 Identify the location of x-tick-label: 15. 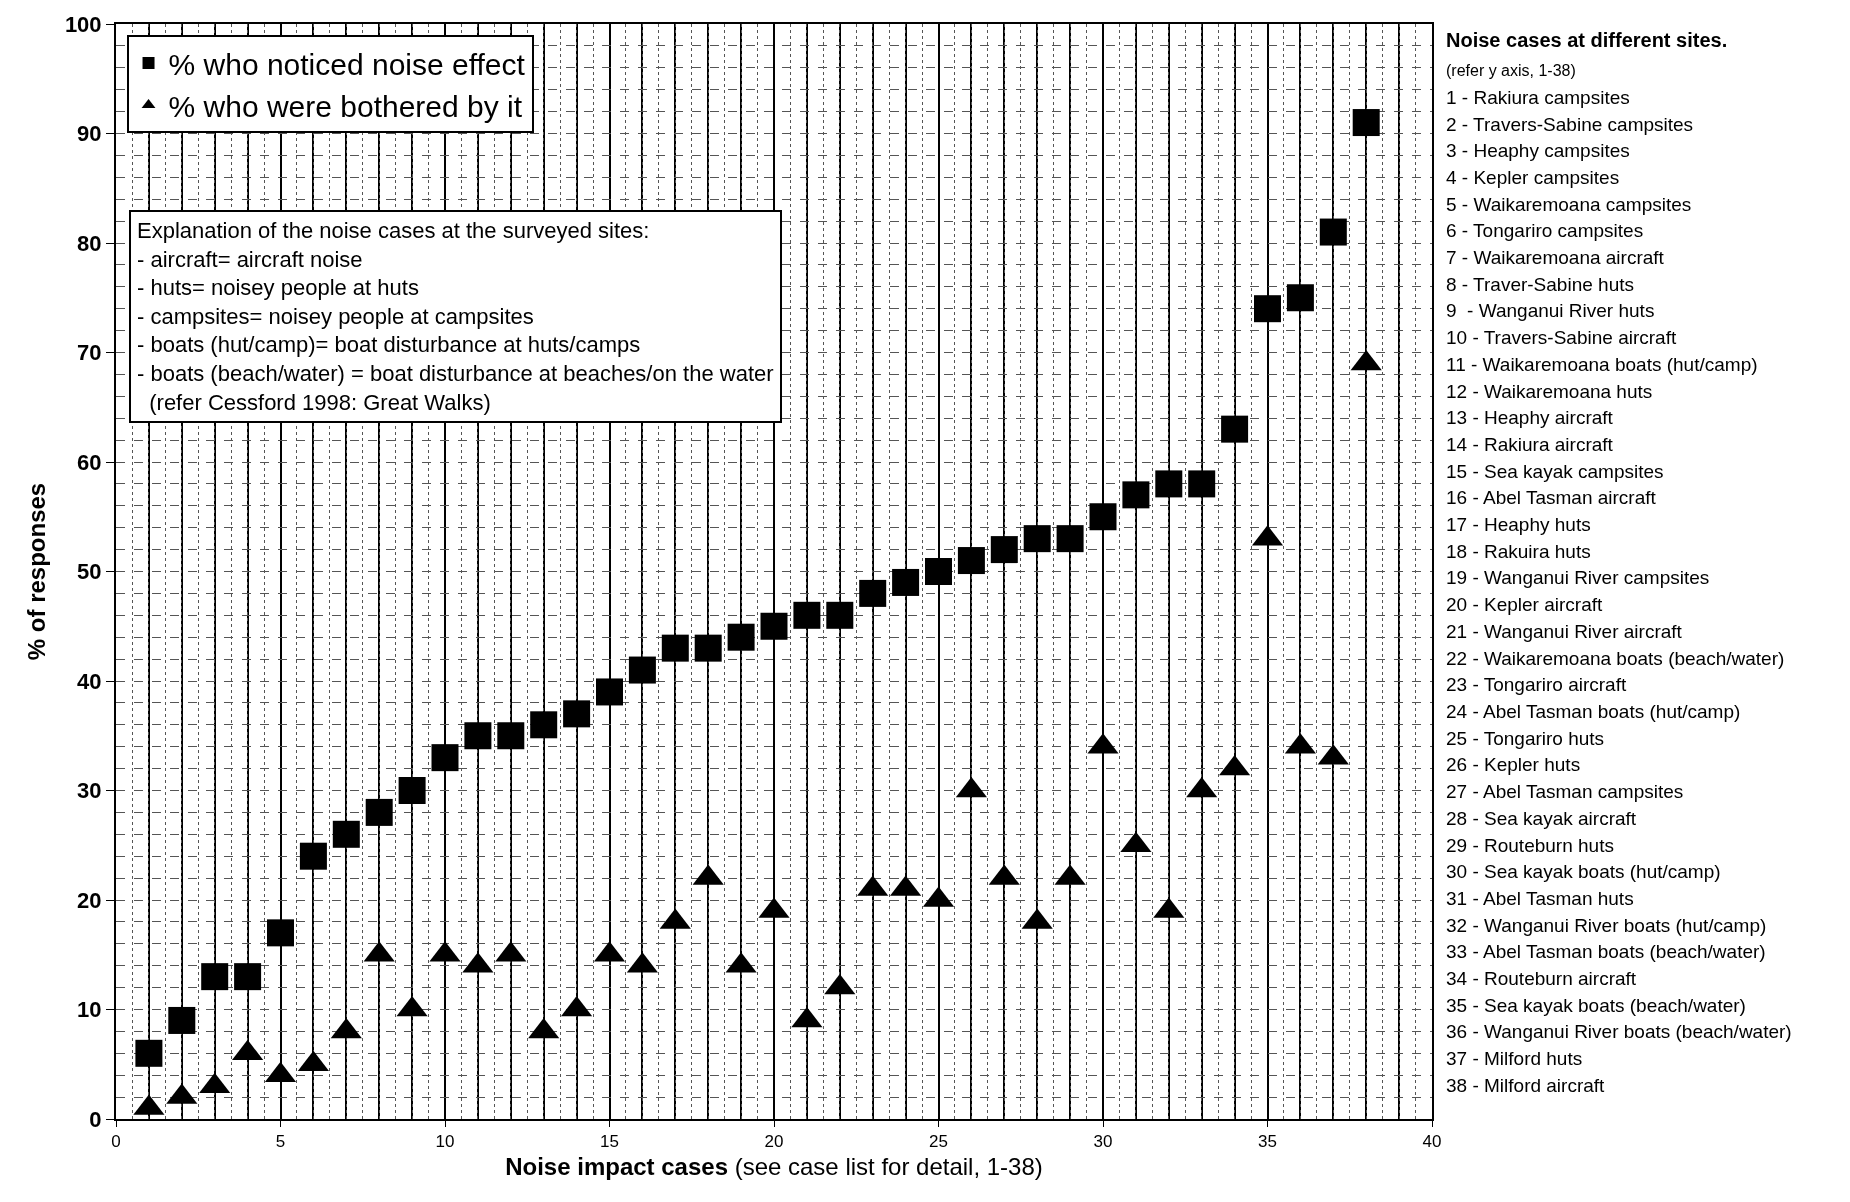
(609, 1142).